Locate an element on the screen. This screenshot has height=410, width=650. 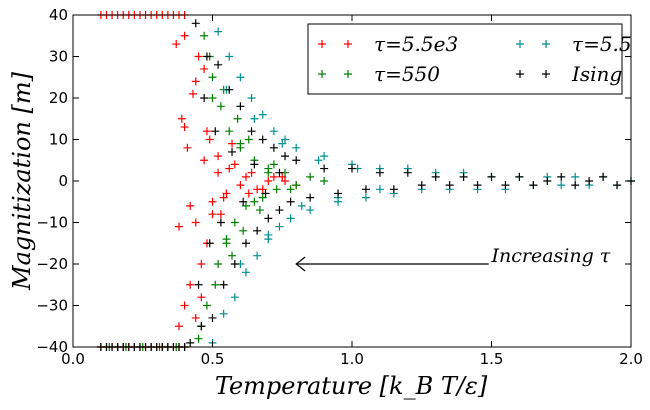
legend-entry: Ising is located at coordinates (569, 74).